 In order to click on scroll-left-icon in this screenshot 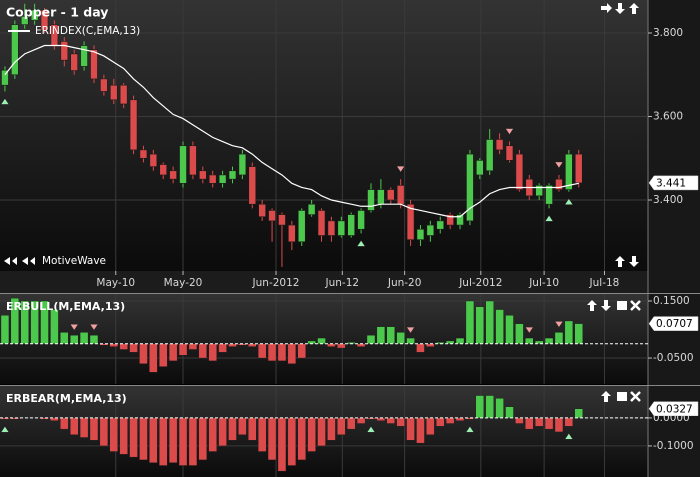, I will do `click(10, 261)`.